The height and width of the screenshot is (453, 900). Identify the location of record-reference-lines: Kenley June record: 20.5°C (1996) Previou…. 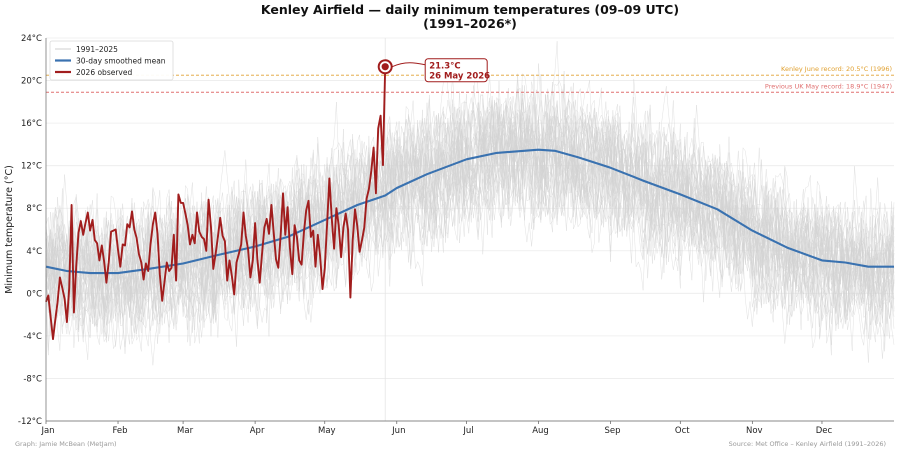
(470, 79).